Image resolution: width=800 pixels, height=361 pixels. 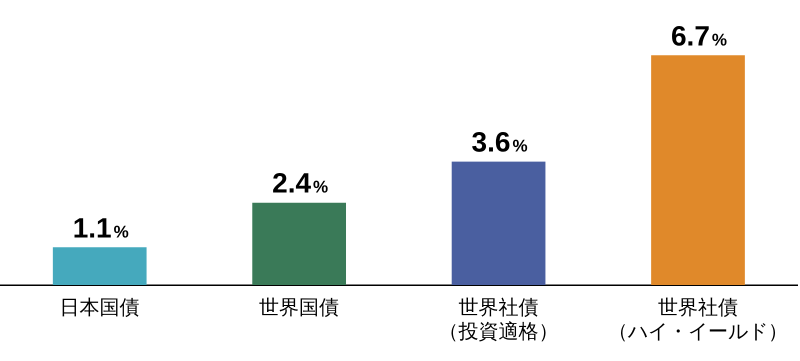 I want to click on x-tick-label: 日本国債, so click(x=100, y=307).